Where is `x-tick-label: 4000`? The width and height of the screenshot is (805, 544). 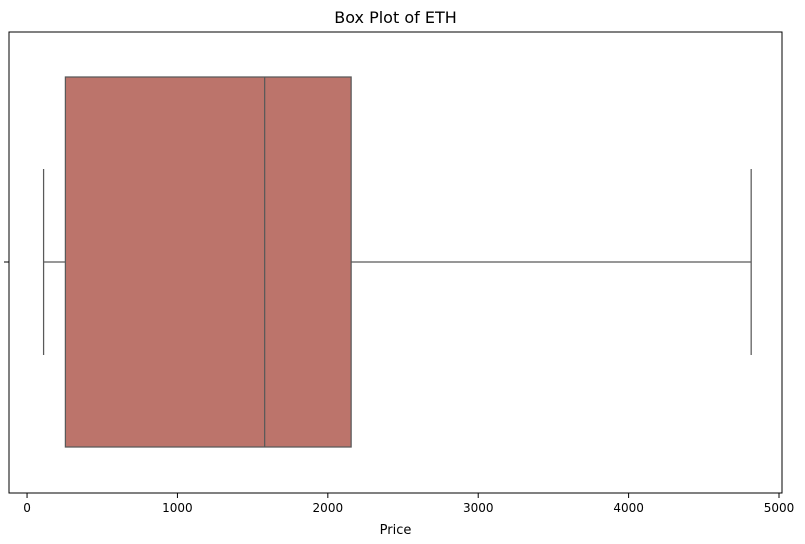
x-tick-label: 4000 is located at coordinates (628, 508).